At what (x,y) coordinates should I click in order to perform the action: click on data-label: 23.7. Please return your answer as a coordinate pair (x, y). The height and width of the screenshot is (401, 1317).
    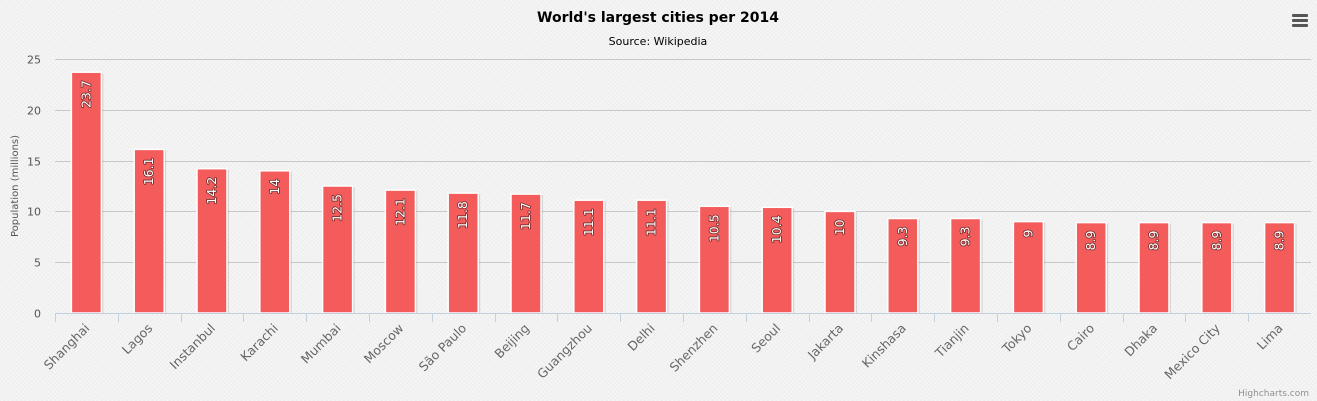
    Looking at the image, I should click on (85, 94).